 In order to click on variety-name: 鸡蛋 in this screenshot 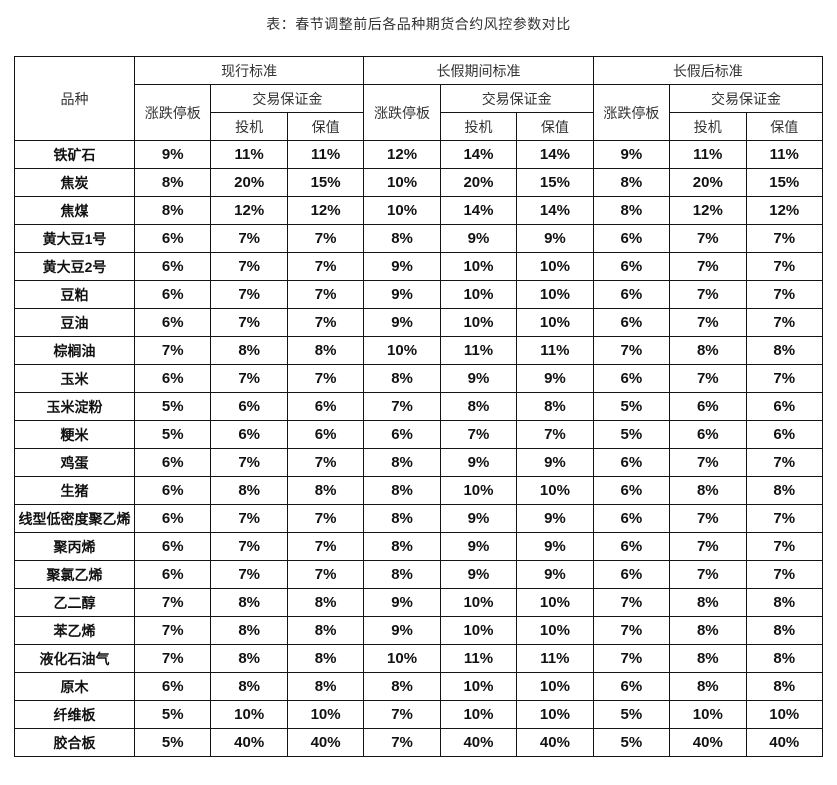, I will do `click(74, 462)`.